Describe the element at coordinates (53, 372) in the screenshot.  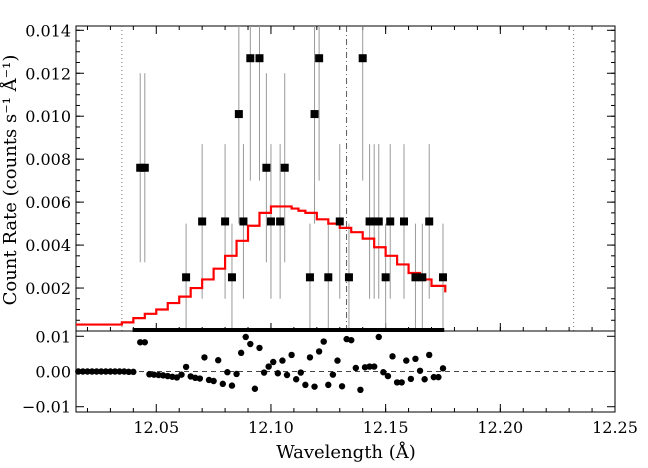
I see `y-tick-label-bottom: 0.00` at that location.